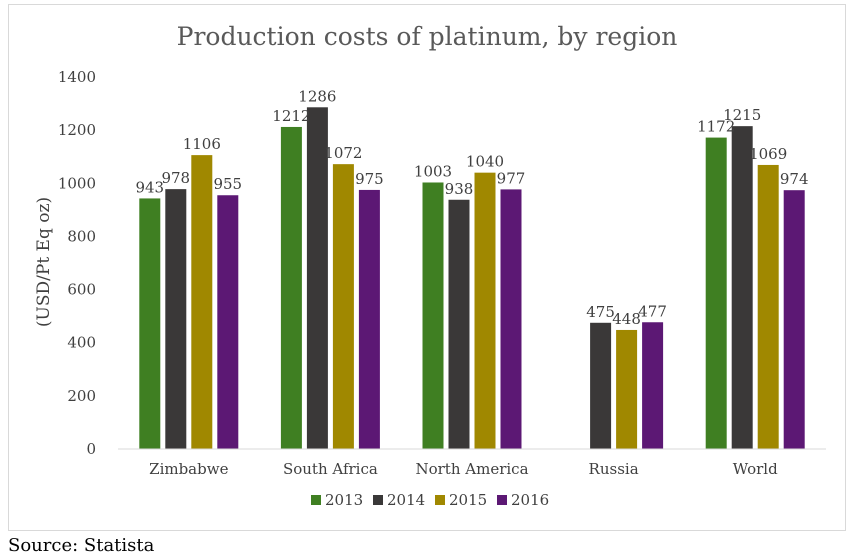 The width and height of the screenshot is (855, 560). What do you see at coordinates (471, 469) in the screenshot?
I see `x-tick-label: North America` at bounding box center [471, 469].